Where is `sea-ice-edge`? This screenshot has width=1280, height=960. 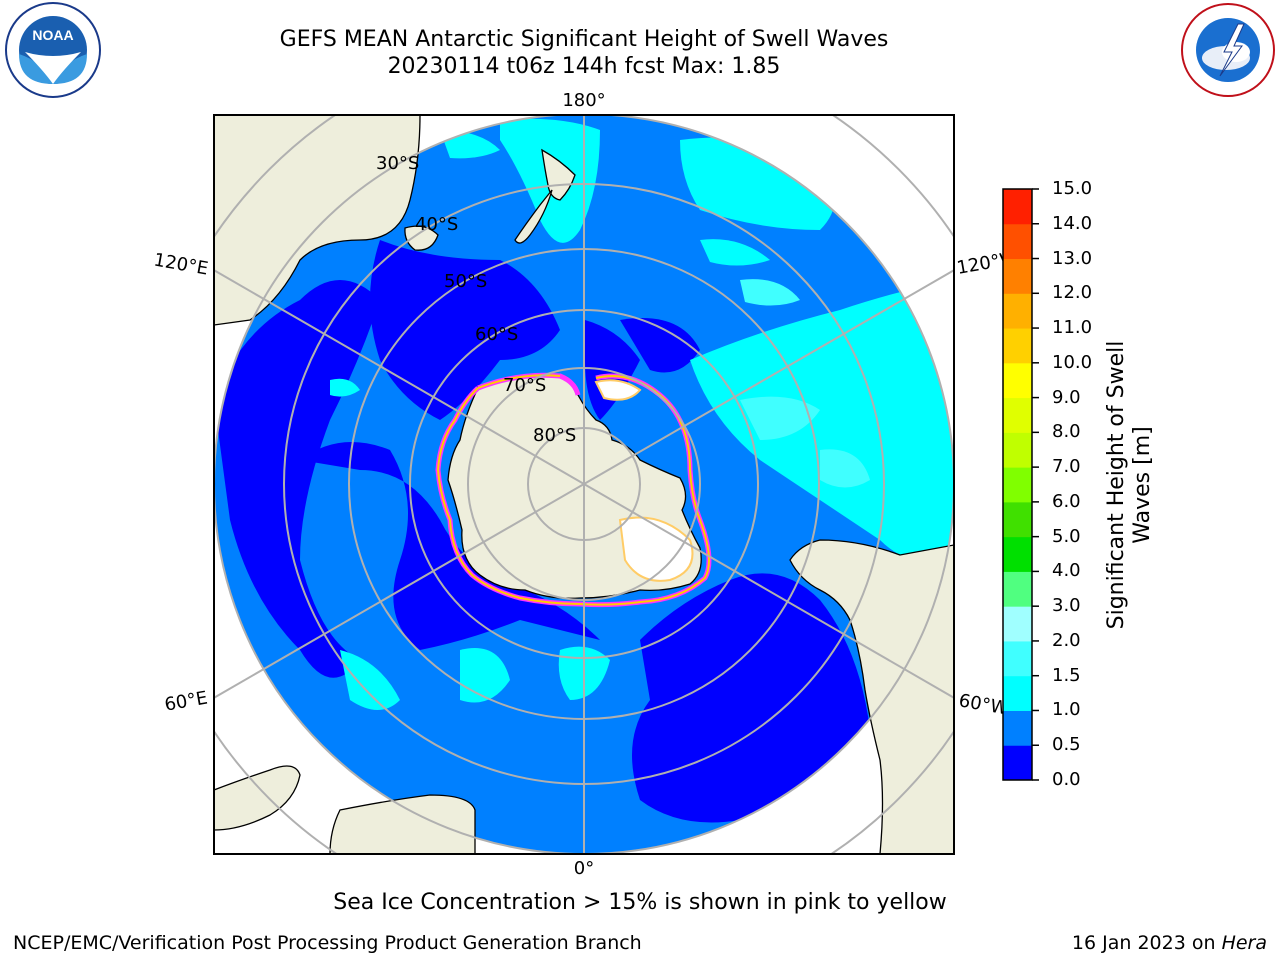 sea-ice-edge is located at coordinates (573, 490).